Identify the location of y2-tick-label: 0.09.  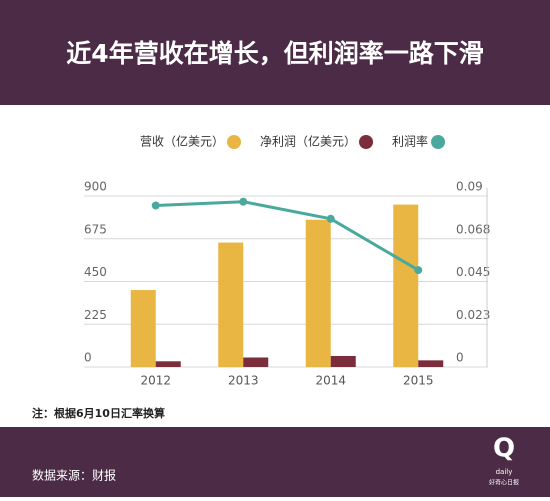
(469, 187).